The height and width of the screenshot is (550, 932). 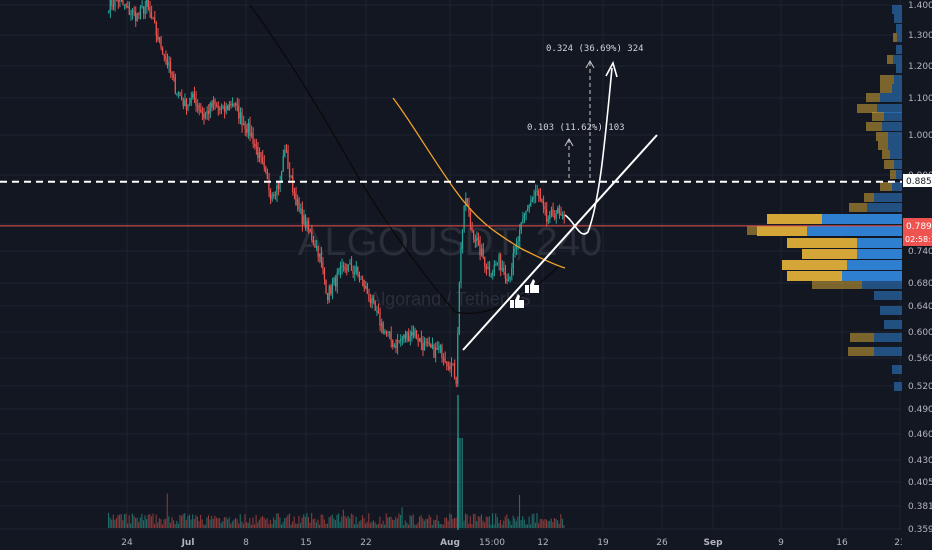 I want to click on level-label-bg, so click(x=917, y=180).